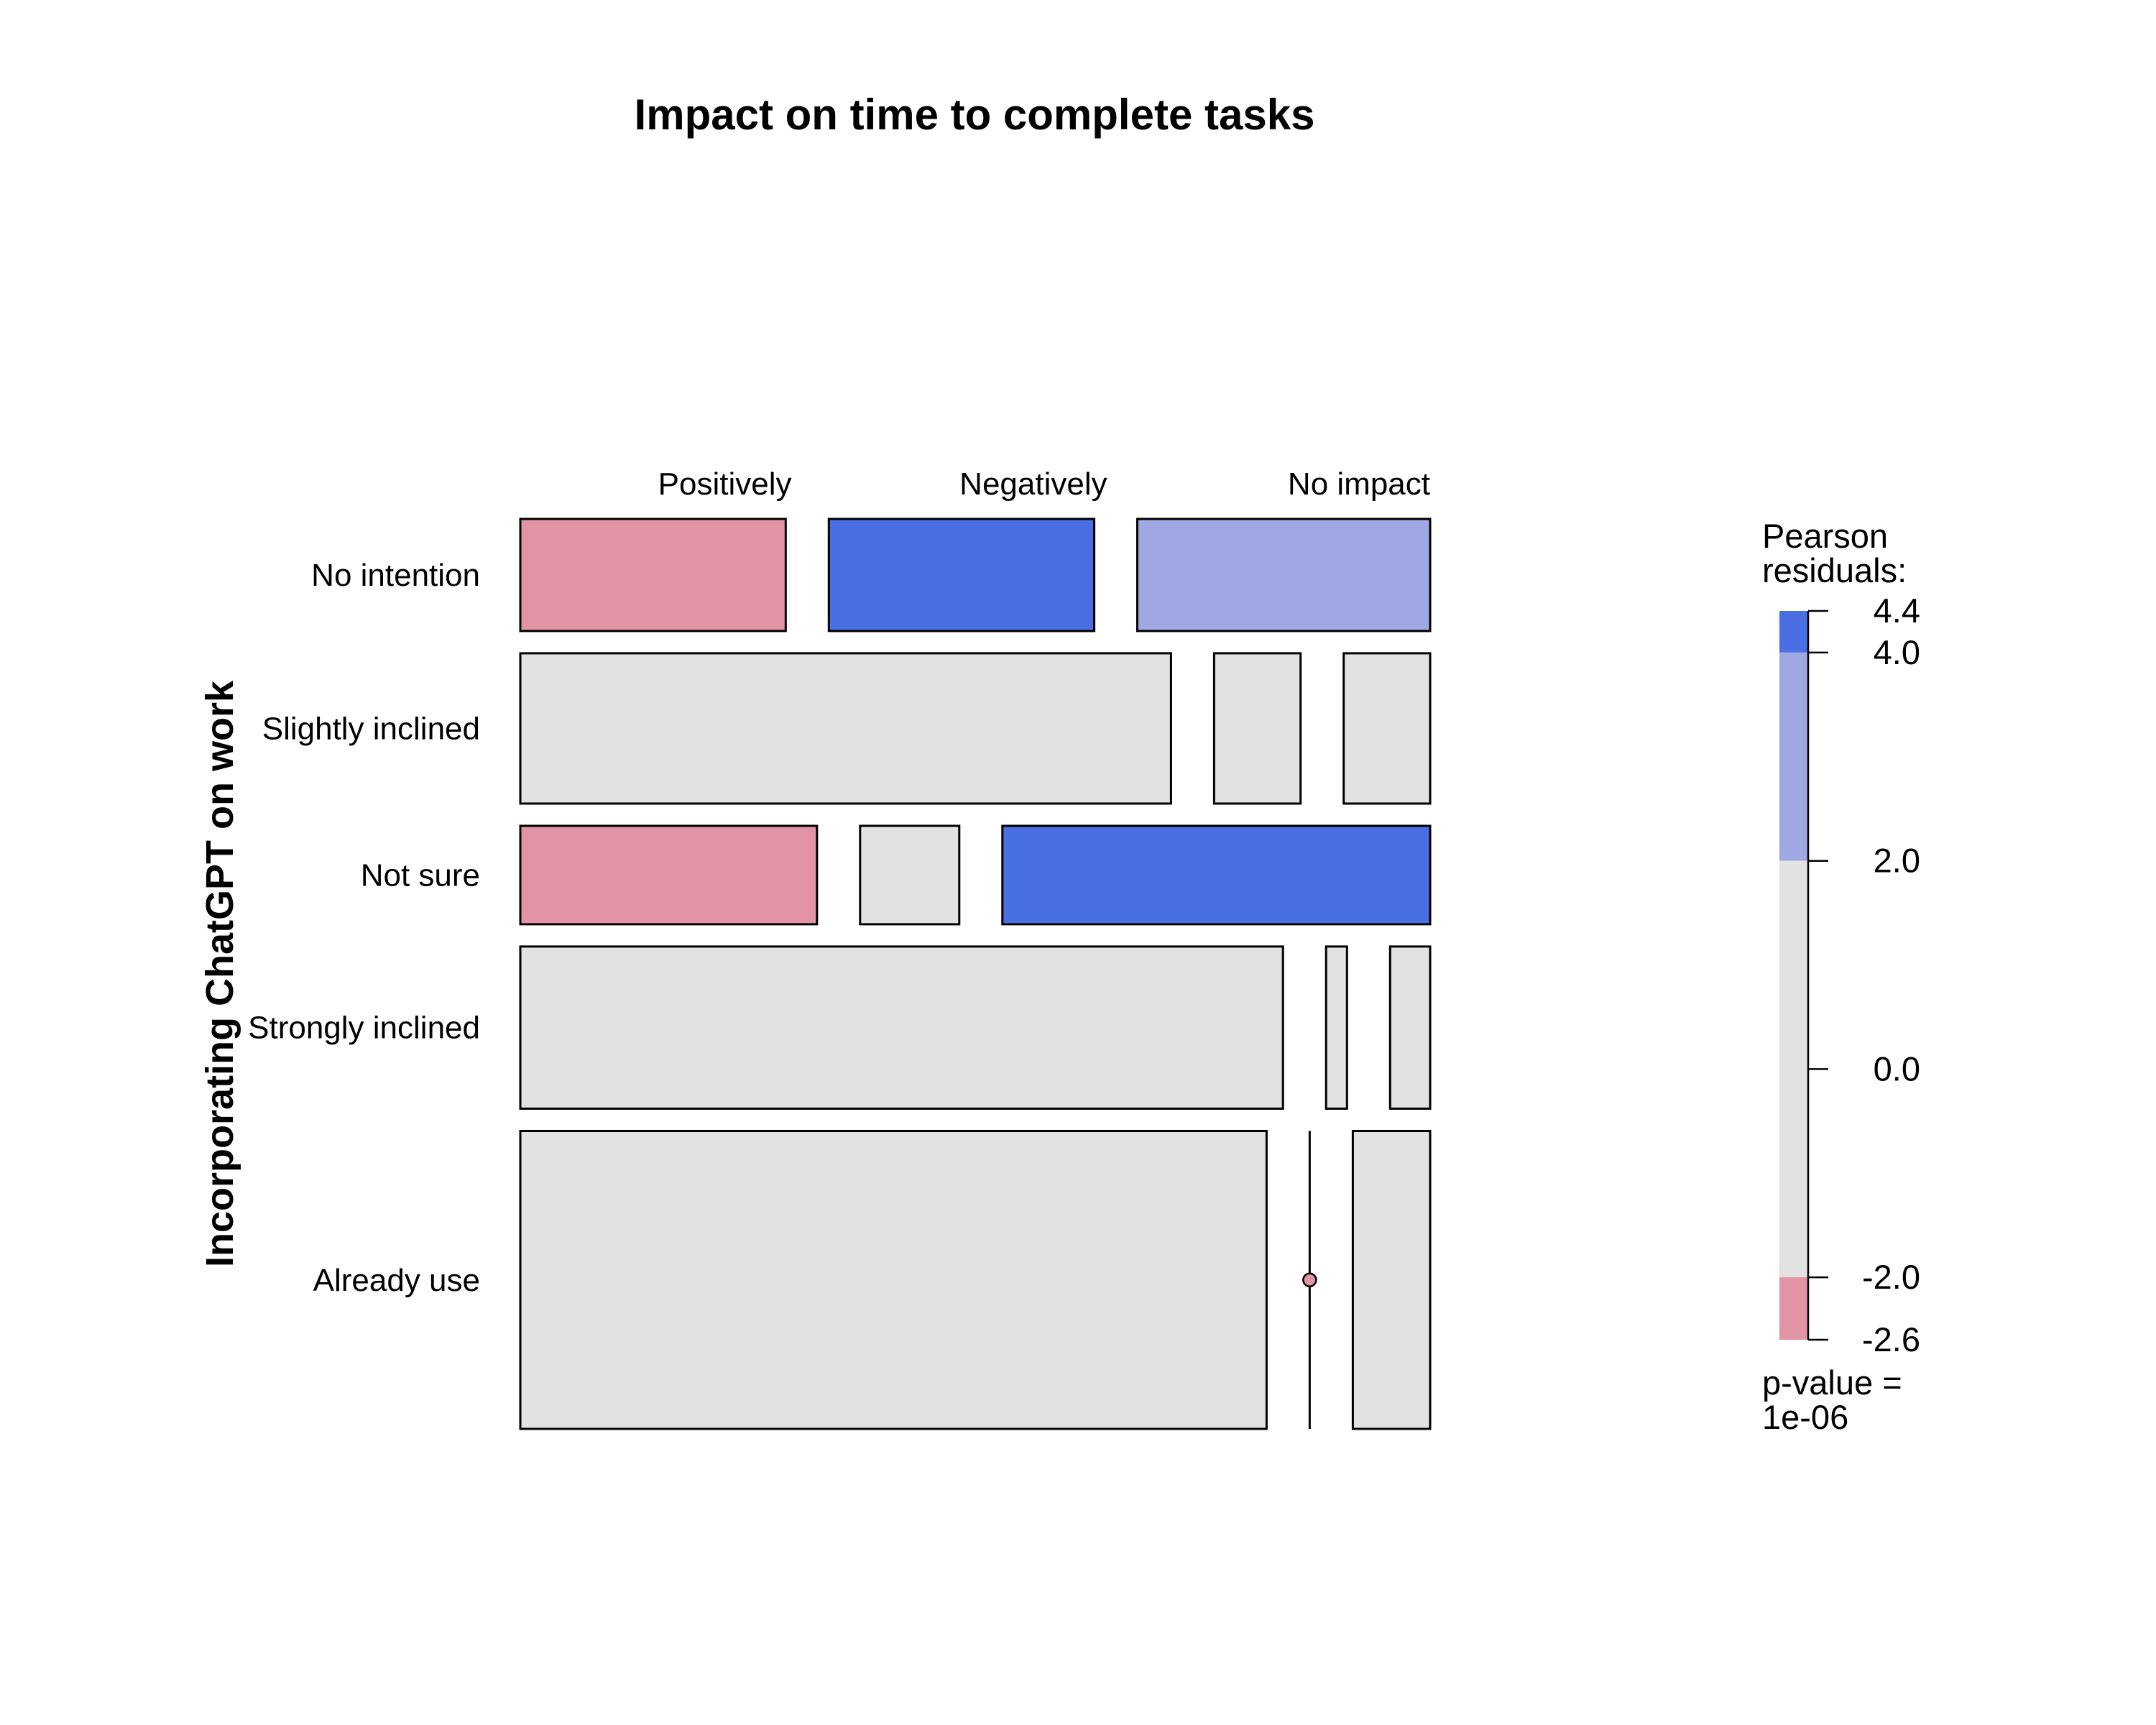  What do you see at coordinates (1834, 570) in the screenshot?
I see `legend-title-line2: residuals:` at bounding box center [1834, 570].